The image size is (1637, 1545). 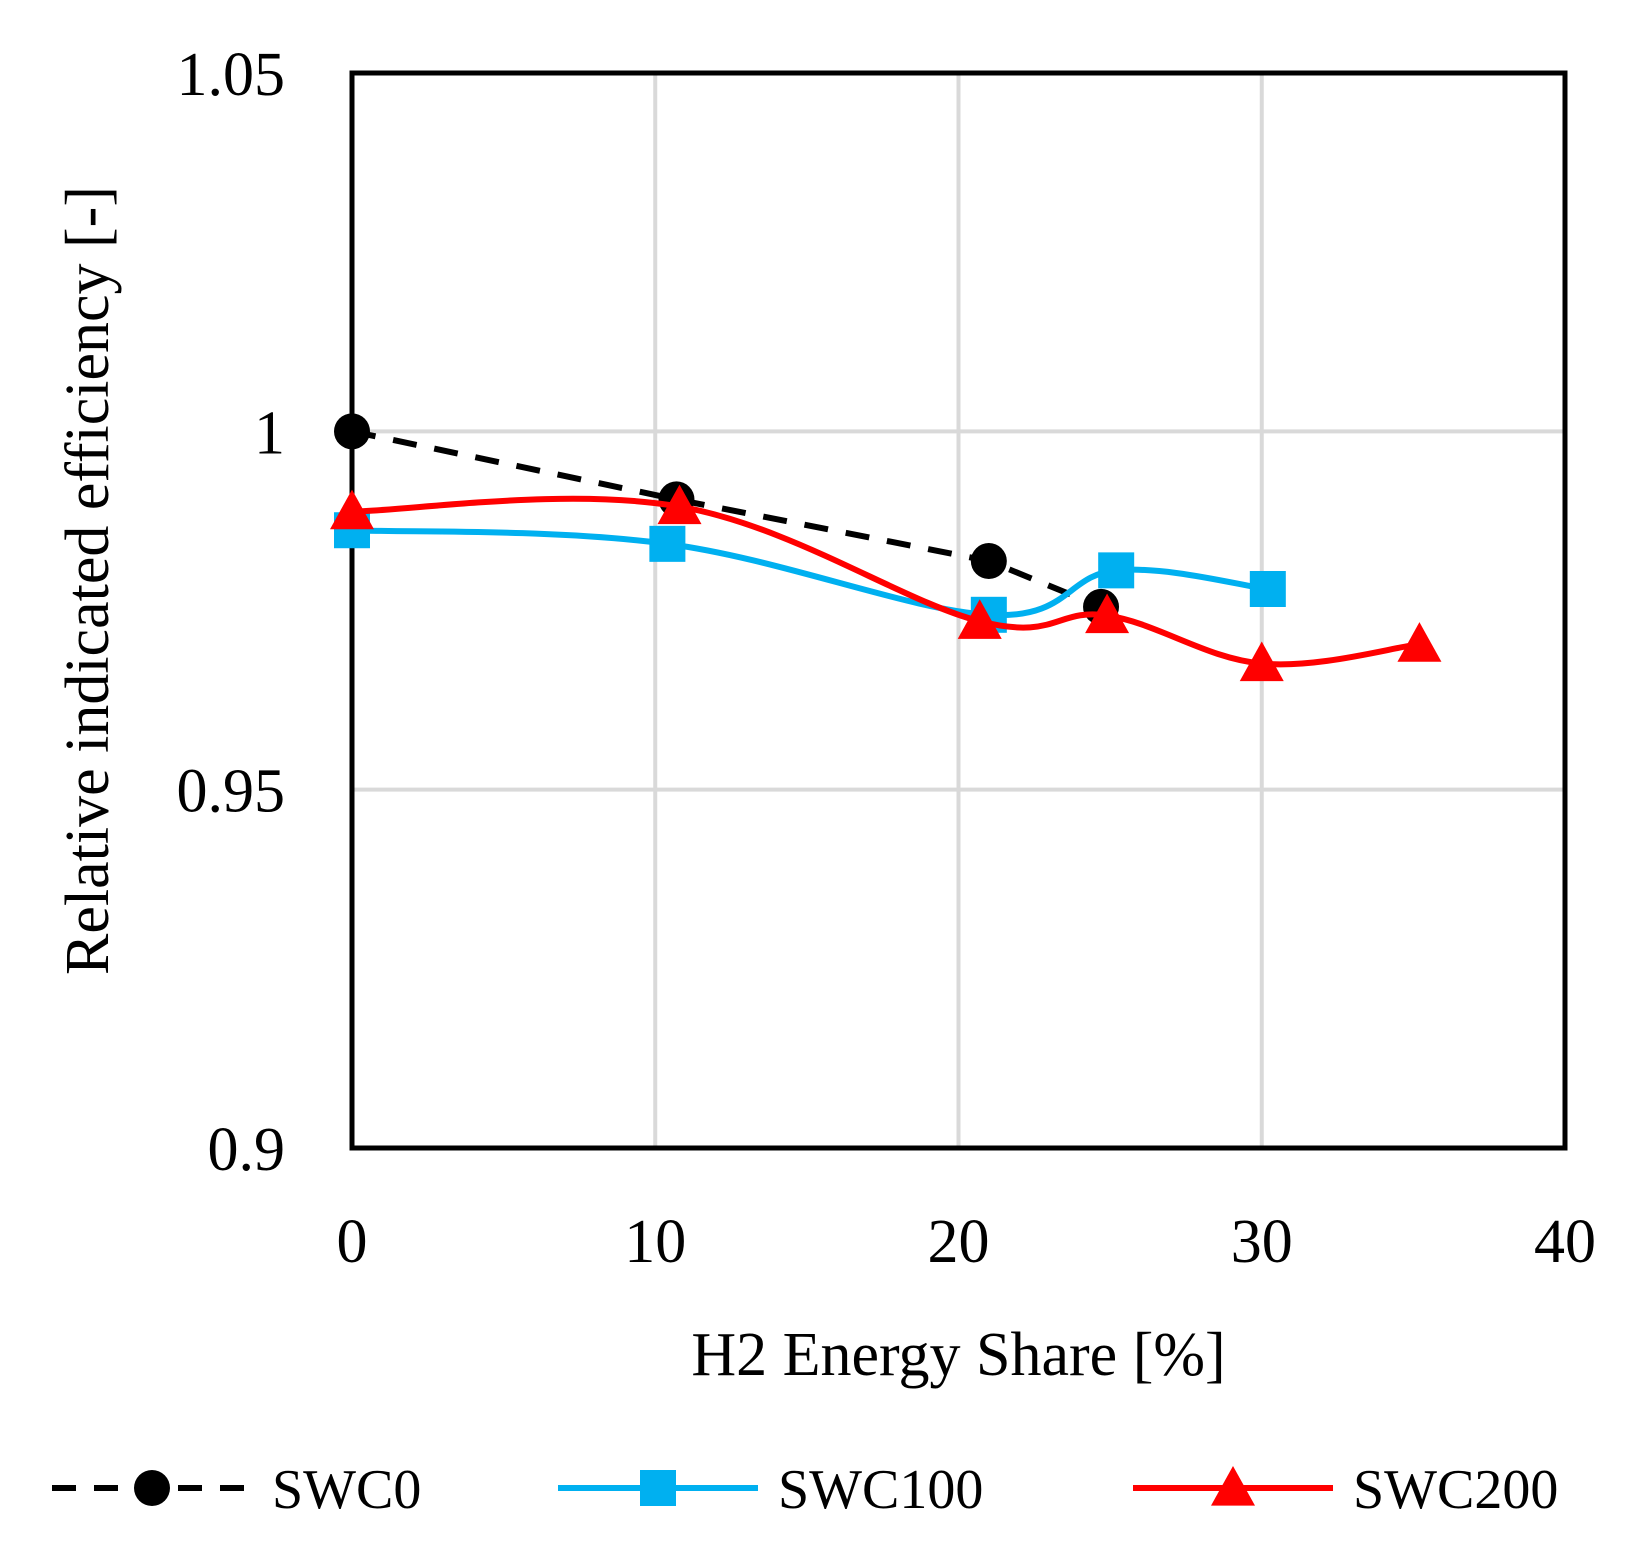 I want to click on y-axis-title: Relative indicated efficiency [-], so click(x=88, y=580).